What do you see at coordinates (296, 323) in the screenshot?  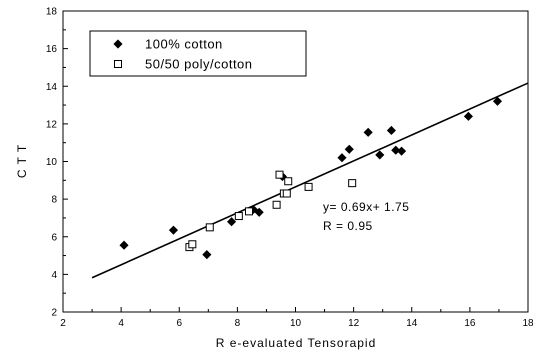 I see `x-tick-label: 10` at bounding box center [296, 323].